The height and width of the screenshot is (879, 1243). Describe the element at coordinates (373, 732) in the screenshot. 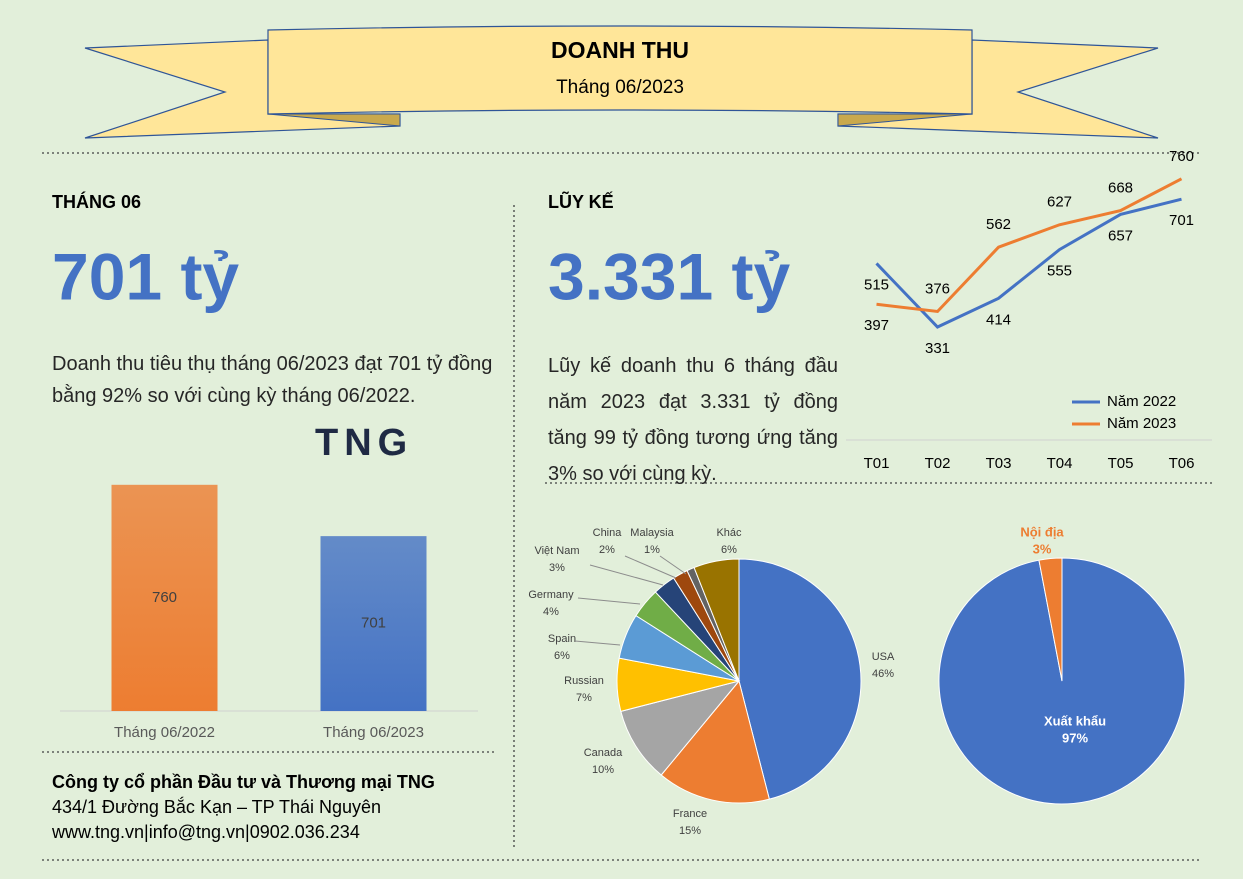

I see `x-tick-label: Tháng 06/2023` at that location.